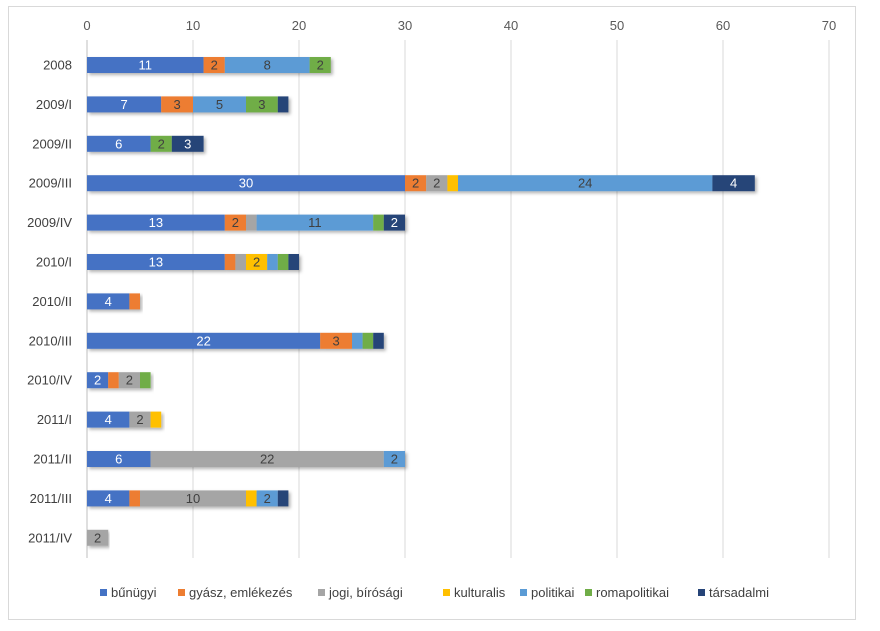  Describe the element at coordinates (299, 25) in the screenshot. I see `x-tick-label: 20` at that location.